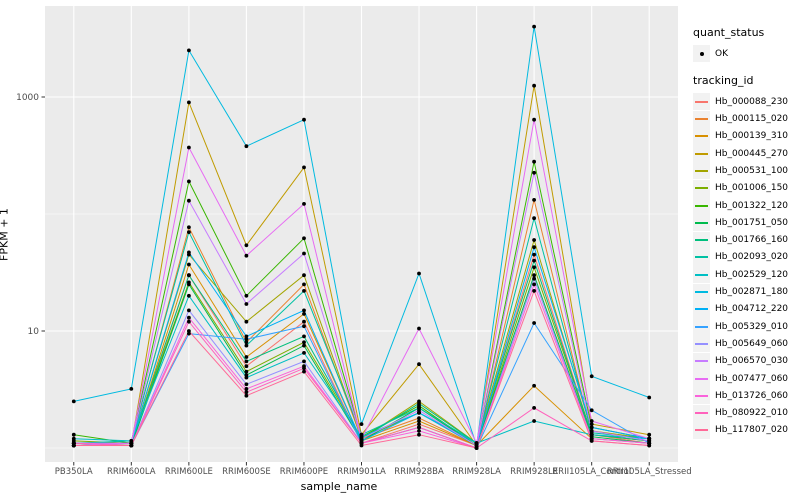 This screenshot has width=800, height=500. Describe the element at coordinates (746, 240) in the screenshot. I see `legend-item-Hb_001766_160: Hb_001766_160` at that location.